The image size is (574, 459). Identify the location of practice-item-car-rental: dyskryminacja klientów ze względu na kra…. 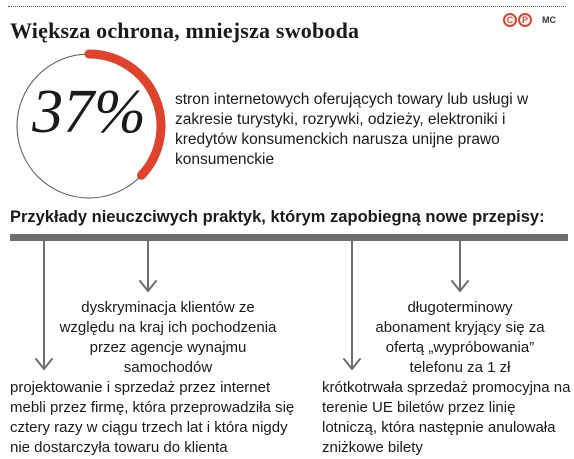
(168, 337).